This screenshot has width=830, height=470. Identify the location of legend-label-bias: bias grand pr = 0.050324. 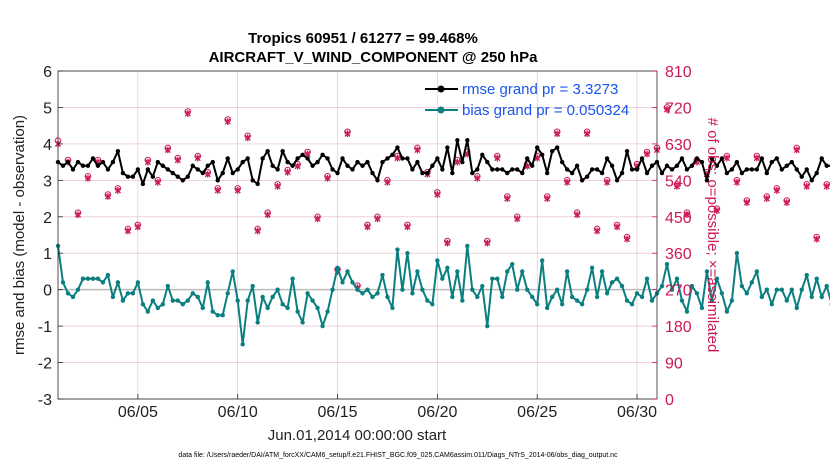
(545, 110).